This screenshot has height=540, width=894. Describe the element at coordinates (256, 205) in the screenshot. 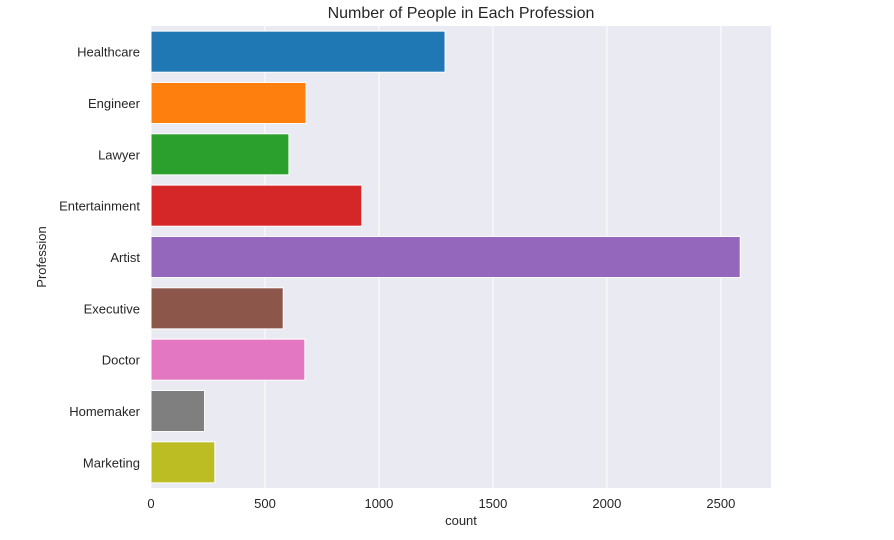

I see `bar-entertainment` at that location.